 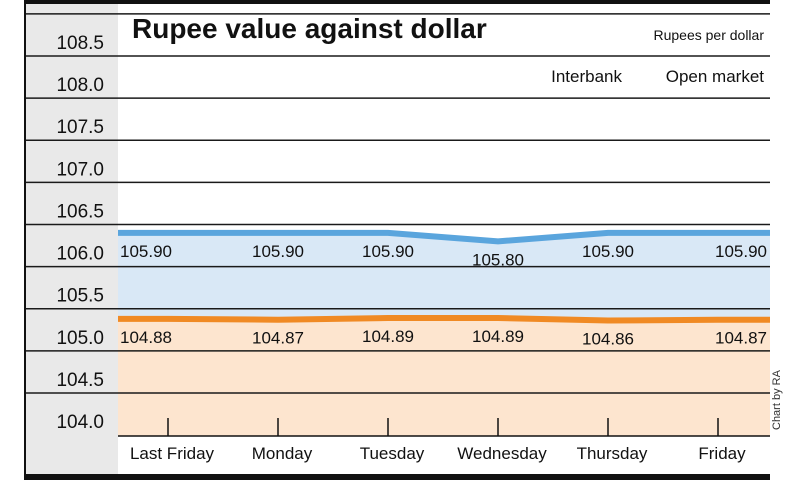 What do you see at coordinates (309, 28) in the screenshot?
I see `chart-title: Rupee value against dollar` at bounding box center [309, 28].